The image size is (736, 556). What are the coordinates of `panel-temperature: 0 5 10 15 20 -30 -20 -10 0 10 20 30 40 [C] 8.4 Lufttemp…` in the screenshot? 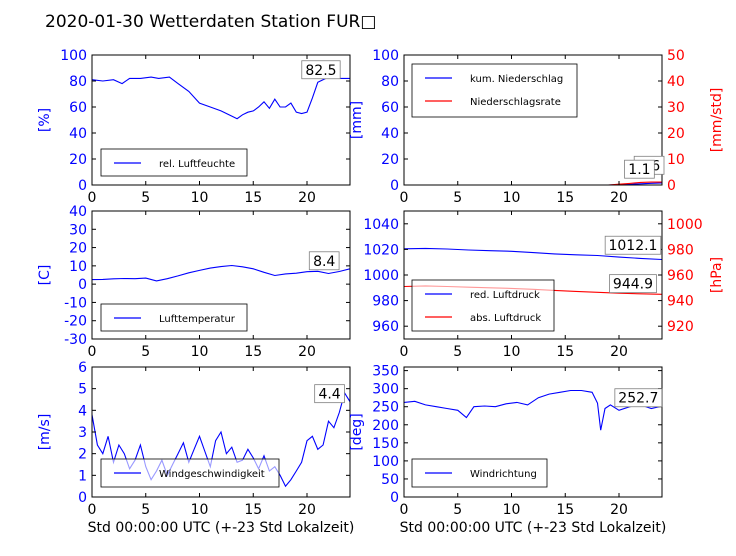 It's located at (194, 282).